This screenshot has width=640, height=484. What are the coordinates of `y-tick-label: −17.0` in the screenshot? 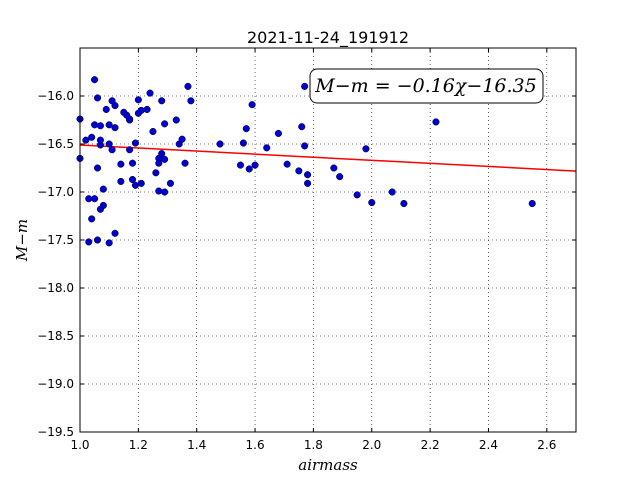 It's located at (55, 192).